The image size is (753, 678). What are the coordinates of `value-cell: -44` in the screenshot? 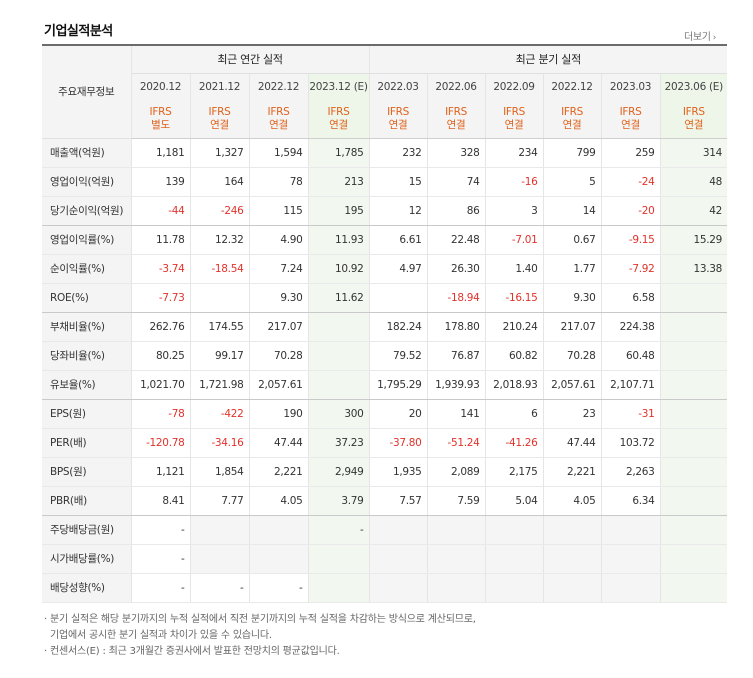 It's located at (160, 211).